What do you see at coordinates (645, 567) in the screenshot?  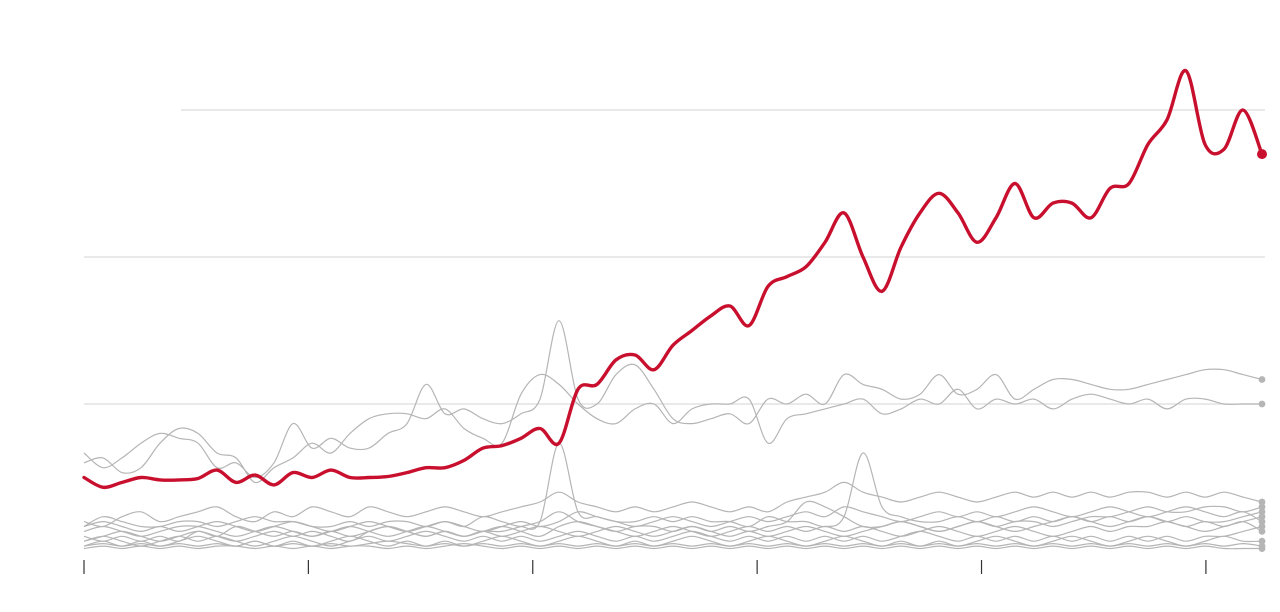 I see `x-axis-ticks` at bounding box center [645, 567].